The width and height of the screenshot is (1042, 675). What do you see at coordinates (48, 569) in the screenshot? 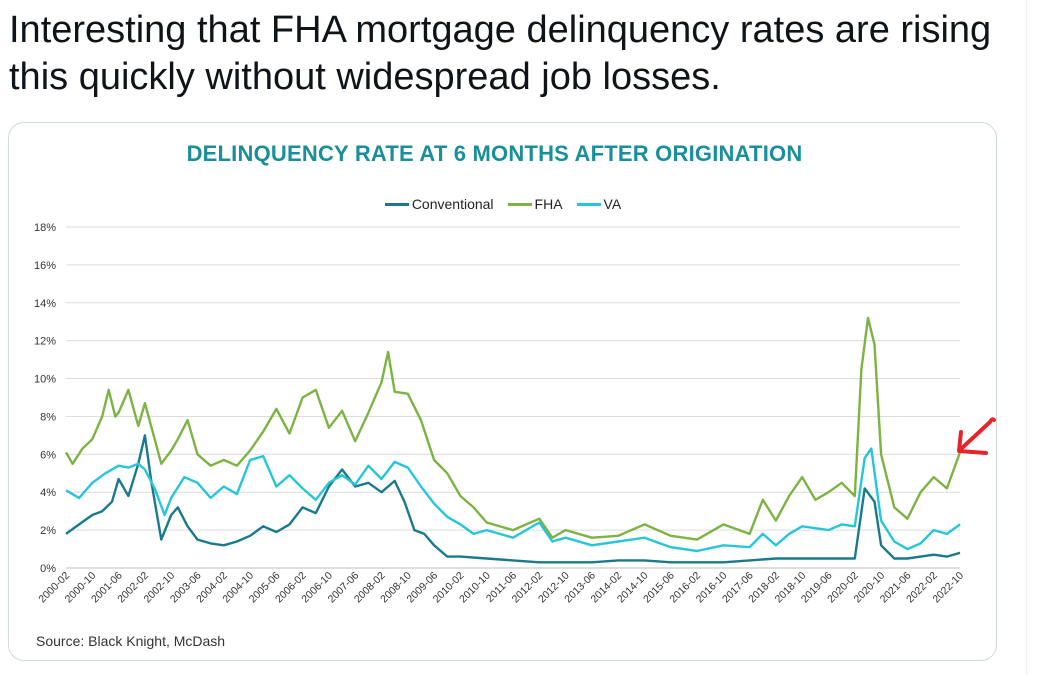
I see `y-tick-label: 0%` at bounding box center [48, 569].